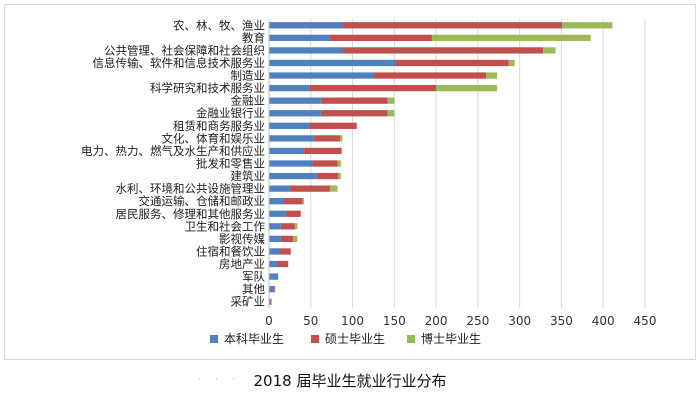  Describe the element at coordinates (242, 264) in the screenshot. I see `category-label: 房地产业` at that location.